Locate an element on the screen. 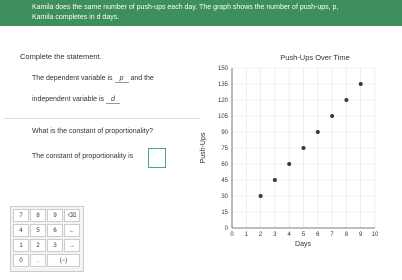 This screenshot has height=280, width=402. x-tick-label: 3 is located at coordinates (275, 235).